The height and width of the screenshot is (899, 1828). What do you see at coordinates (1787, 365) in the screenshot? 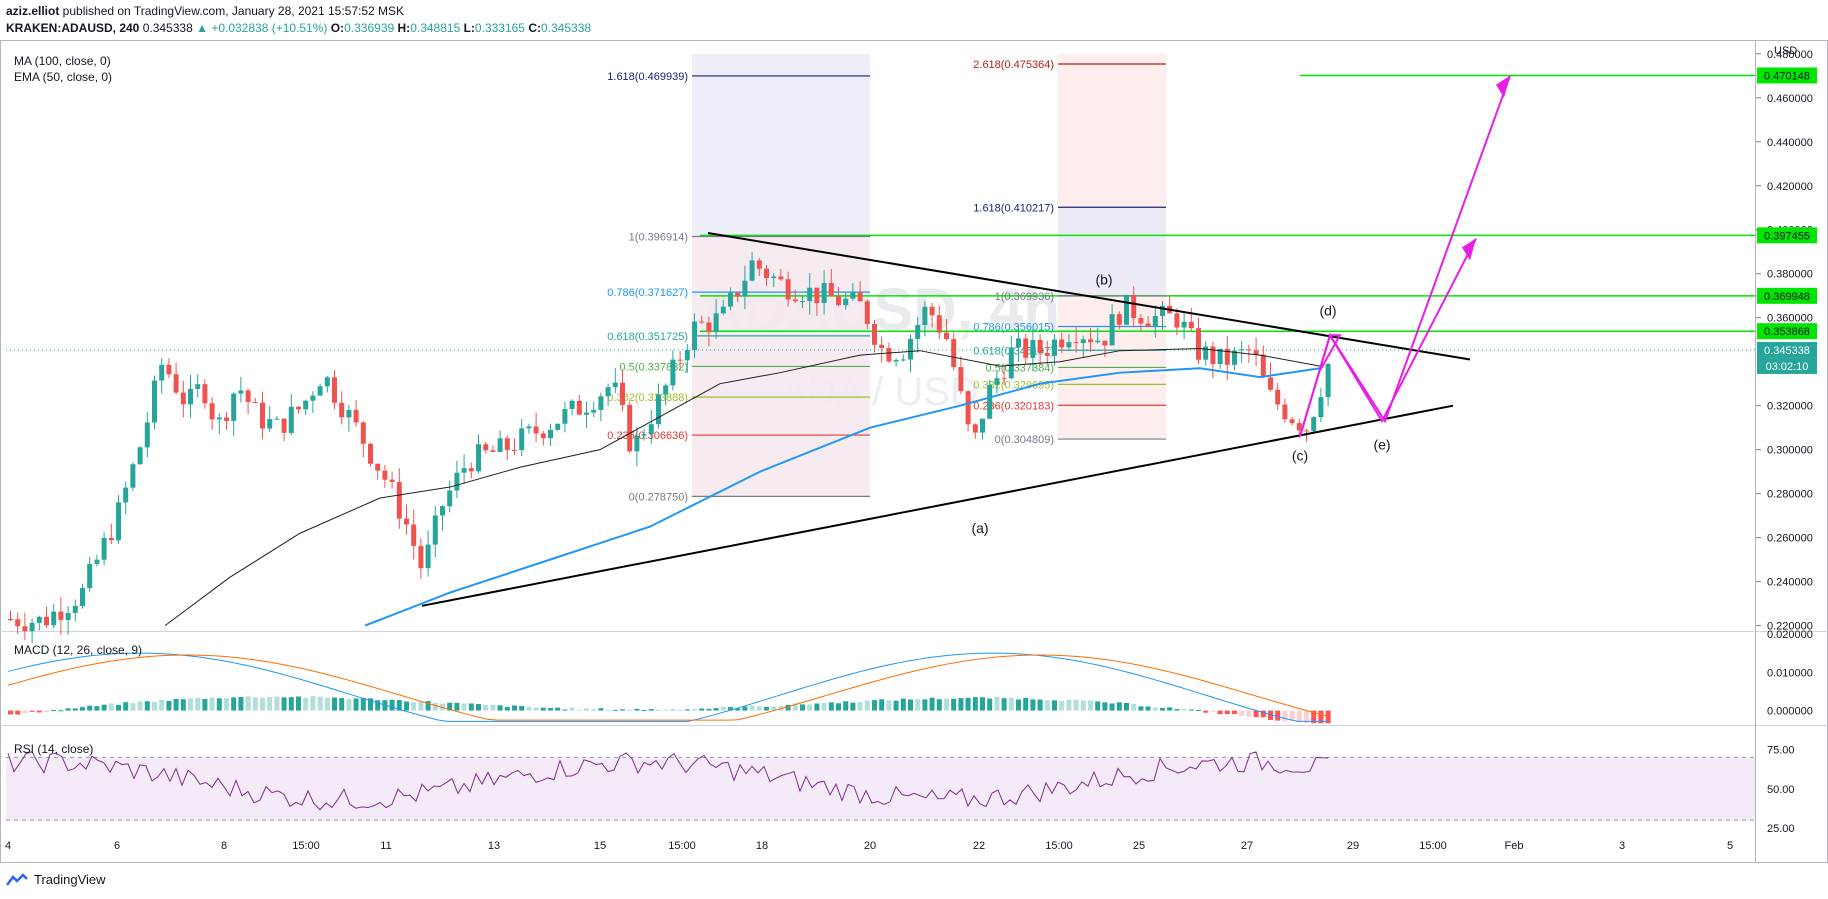
I see `countdown-tag` at bounding box center [1787, 365].